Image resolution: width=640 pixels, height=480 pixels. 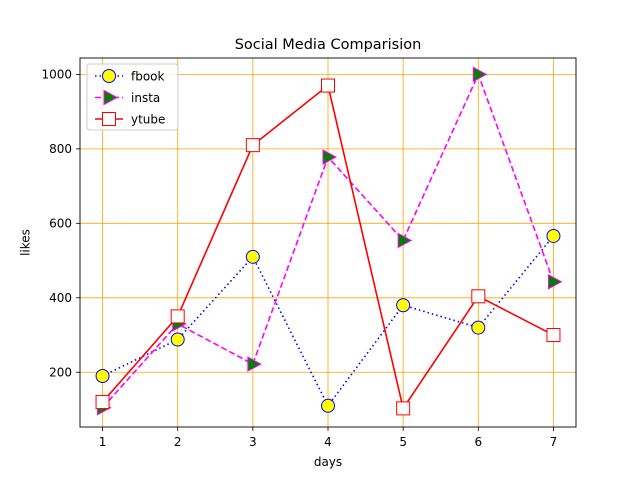 I want to click on legend-label: fbook, so click(x=148, y=77).